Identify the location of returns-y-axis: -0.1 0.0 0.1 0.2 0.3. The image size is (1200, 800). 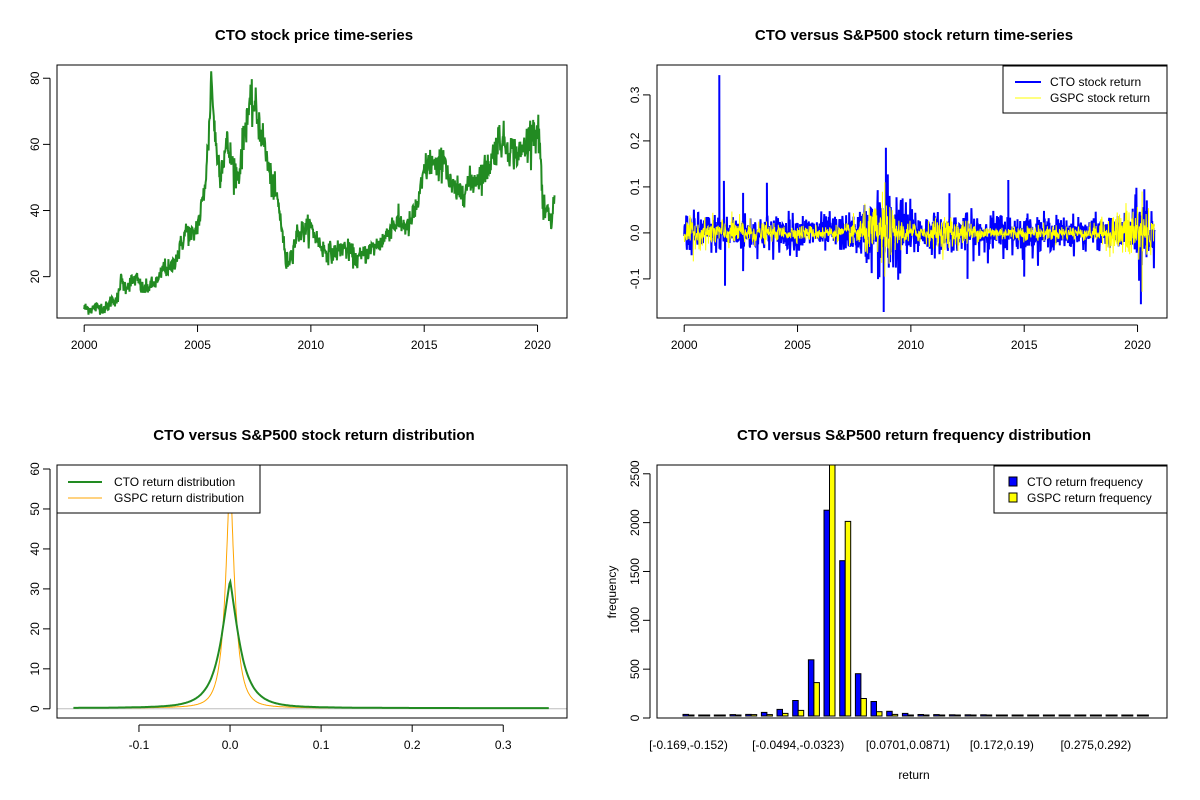
(639, 187).